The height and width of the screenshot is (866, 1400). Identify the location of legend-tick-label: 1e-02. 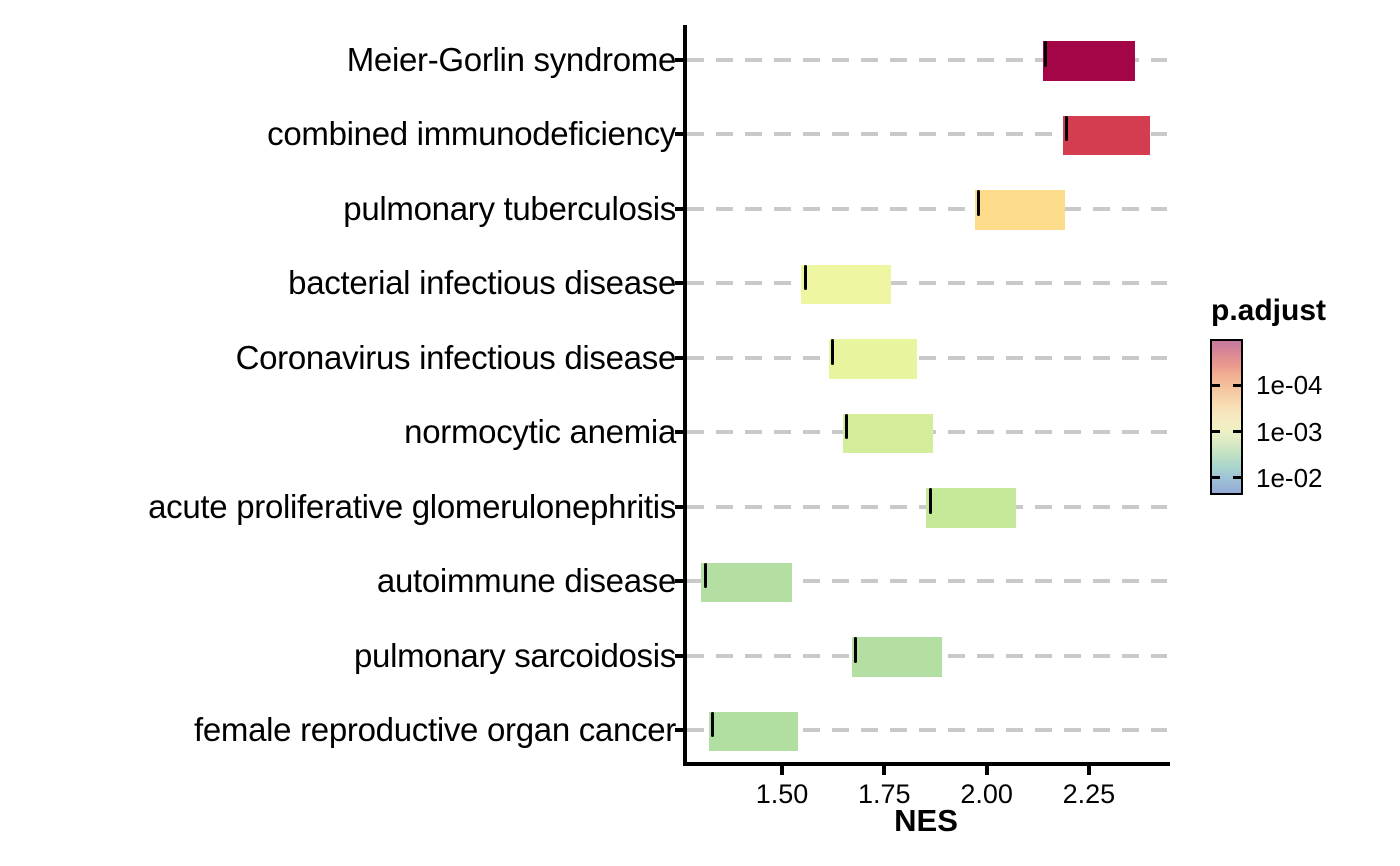
(1289, 477).